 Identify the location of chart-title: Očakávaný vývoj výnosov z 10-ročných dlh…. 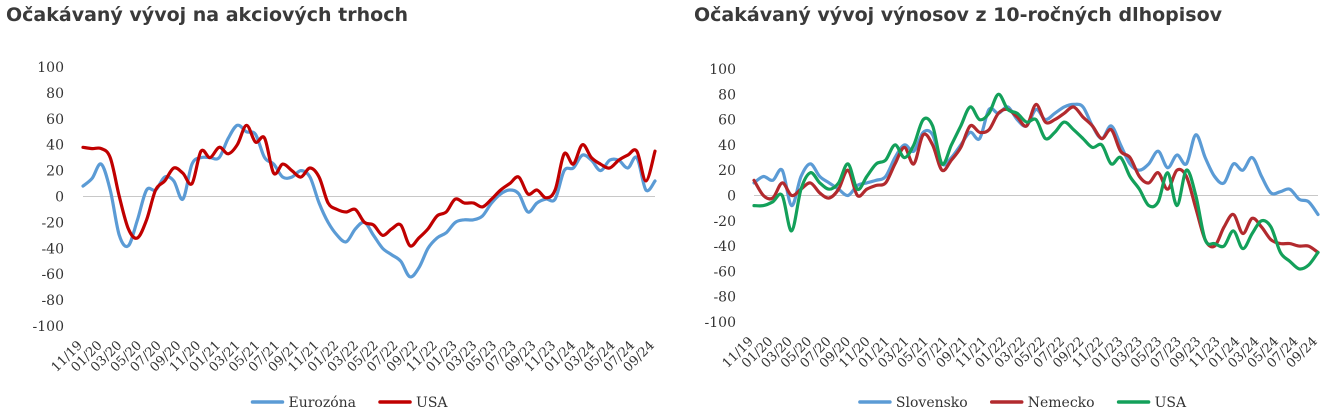
(958, 15).